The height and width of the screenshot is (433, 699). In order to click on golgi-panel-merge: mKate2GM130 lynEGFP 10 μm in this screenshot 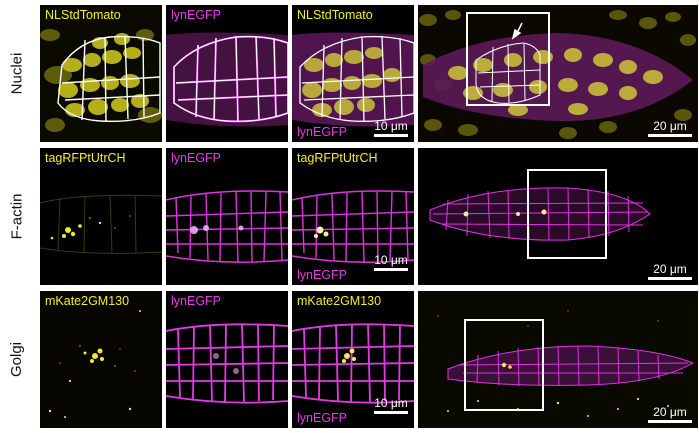, I will do `click(353, 359)`.